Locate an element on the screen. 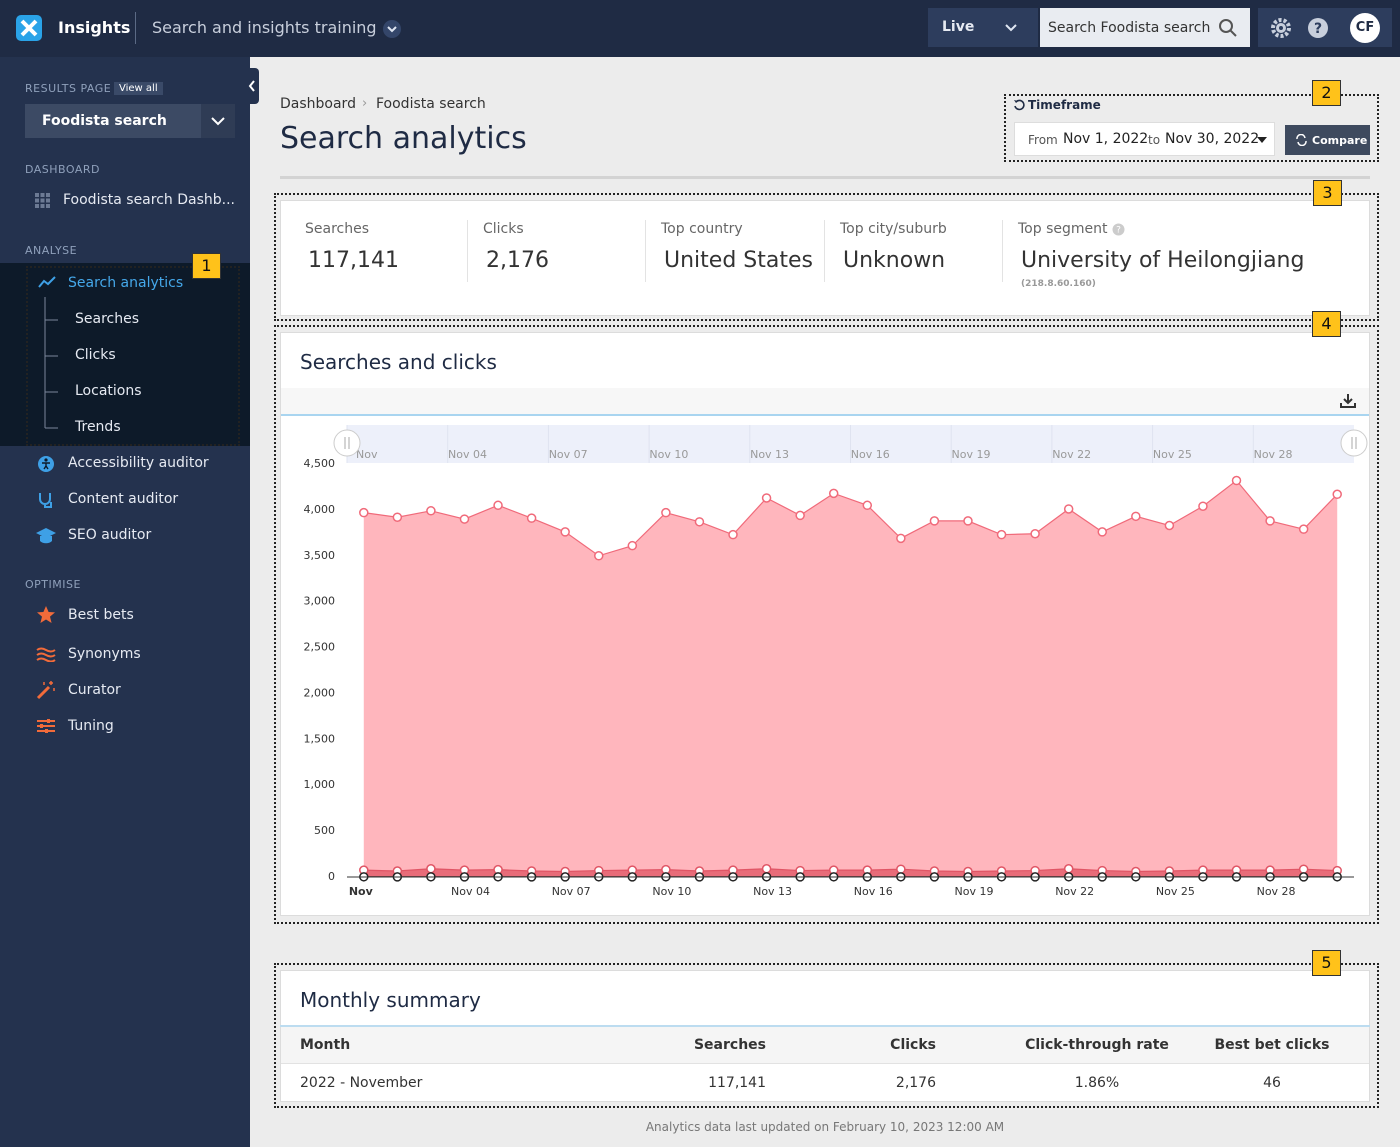 This screenshot has width=1400, height=1147. callout: 3 is located at coordinates (1327, 193).